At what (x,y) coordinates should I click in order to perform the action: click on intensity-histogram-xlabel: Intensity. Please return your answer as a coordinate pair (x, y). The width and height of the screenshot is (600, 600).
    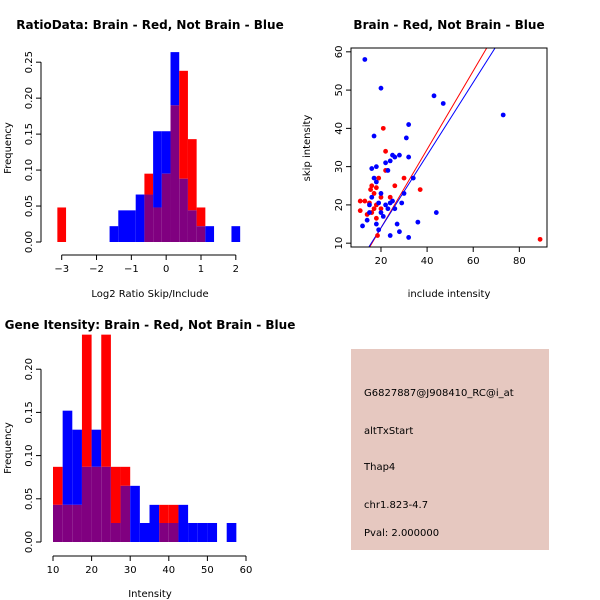
    Looking at the image, I should click on (150, 594).